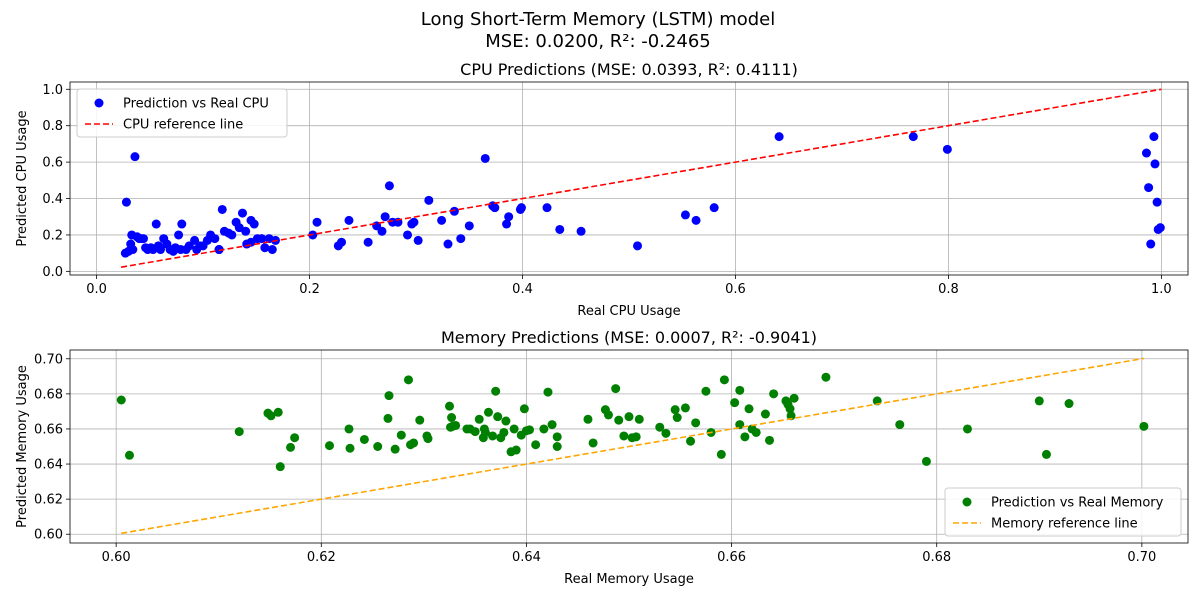 The width and height of the screenshot is (1197, 596). What do you see at coordinates (48, 359) in the screenshot?
I see `y-tick-label: 0.70` at bounding box center [48, 359].